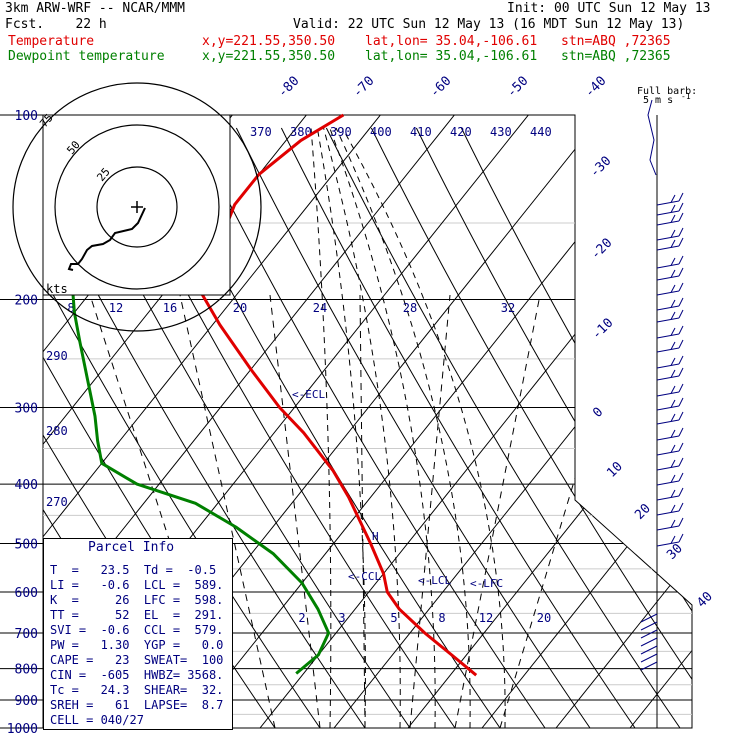 This screenshot has height=740, width=740. I want to click on mixing-ratio-label: 28, so click(410, 308).